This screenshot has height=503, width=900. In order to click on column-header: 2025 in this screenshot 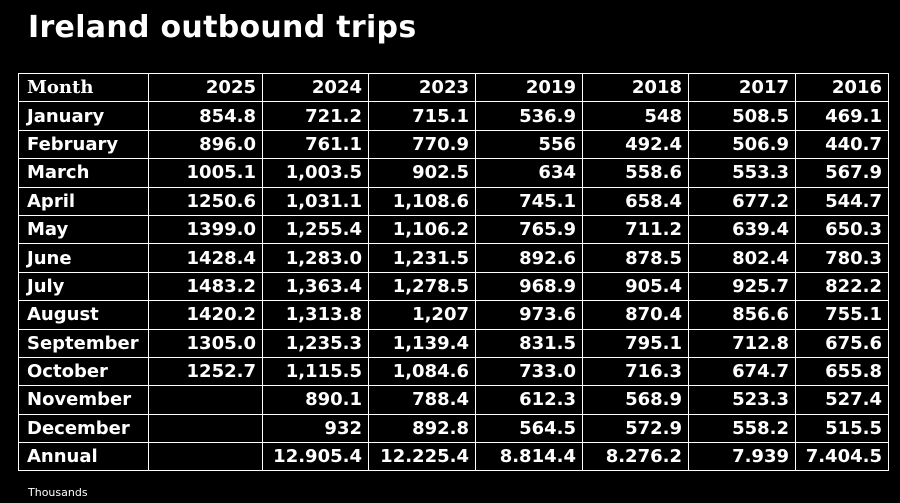, I will do `click(205, 87)`.